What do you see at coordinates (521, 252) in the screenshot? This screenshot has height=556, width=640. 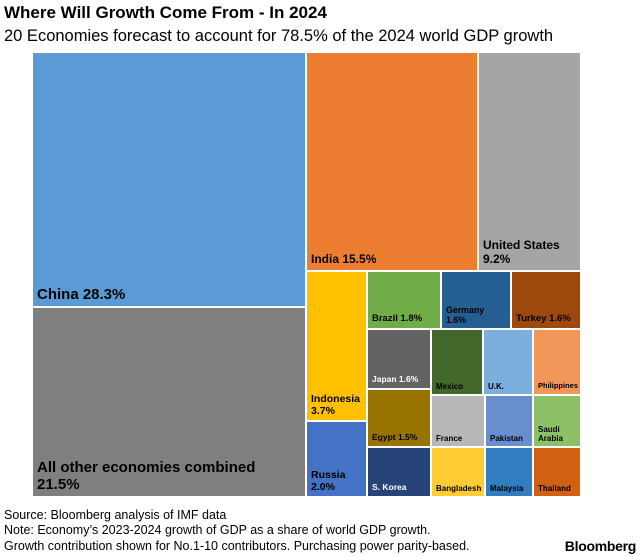 I see `tile-label-united-states: United States 9.2%` at bounding box center [521, 252].